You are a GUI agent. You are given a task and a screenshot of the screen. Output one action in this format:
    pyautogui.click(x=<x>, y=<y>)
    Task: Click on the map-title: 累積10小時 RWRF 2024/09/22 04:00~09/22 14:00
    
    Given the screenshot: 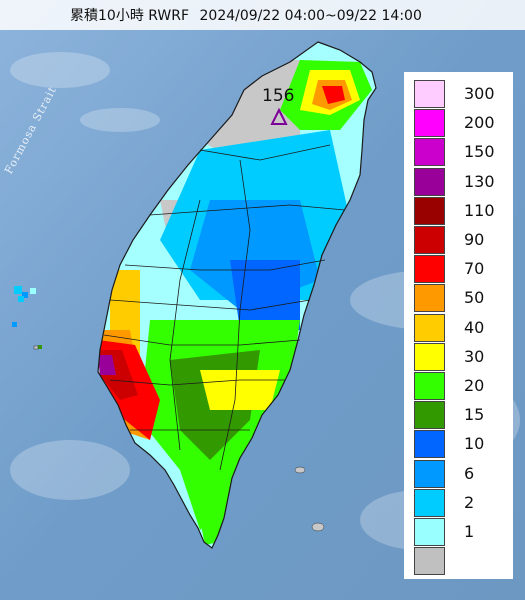 What is the action you would take?
    pyautogui.click(x=249, y=15)
    